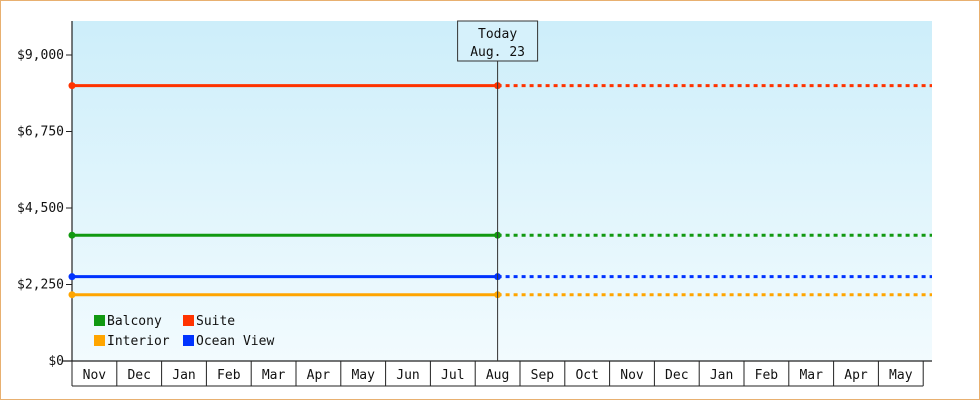 This screenshot has height=400, width=980. Describe the element at coordinates (452, 375) in the screenshot. I see `month-label: Jul` at that location.